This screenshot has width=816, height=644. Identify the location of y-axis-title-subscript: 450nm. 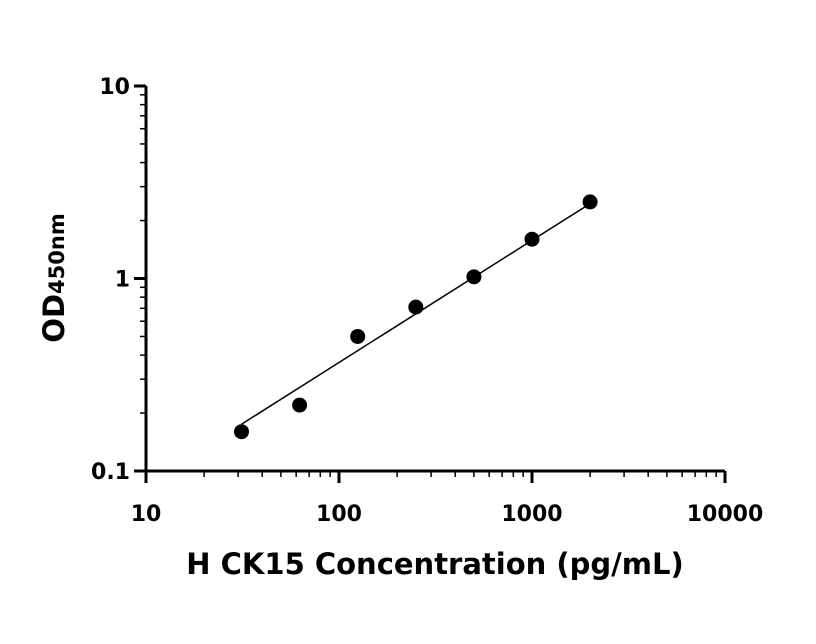
(57, 253).